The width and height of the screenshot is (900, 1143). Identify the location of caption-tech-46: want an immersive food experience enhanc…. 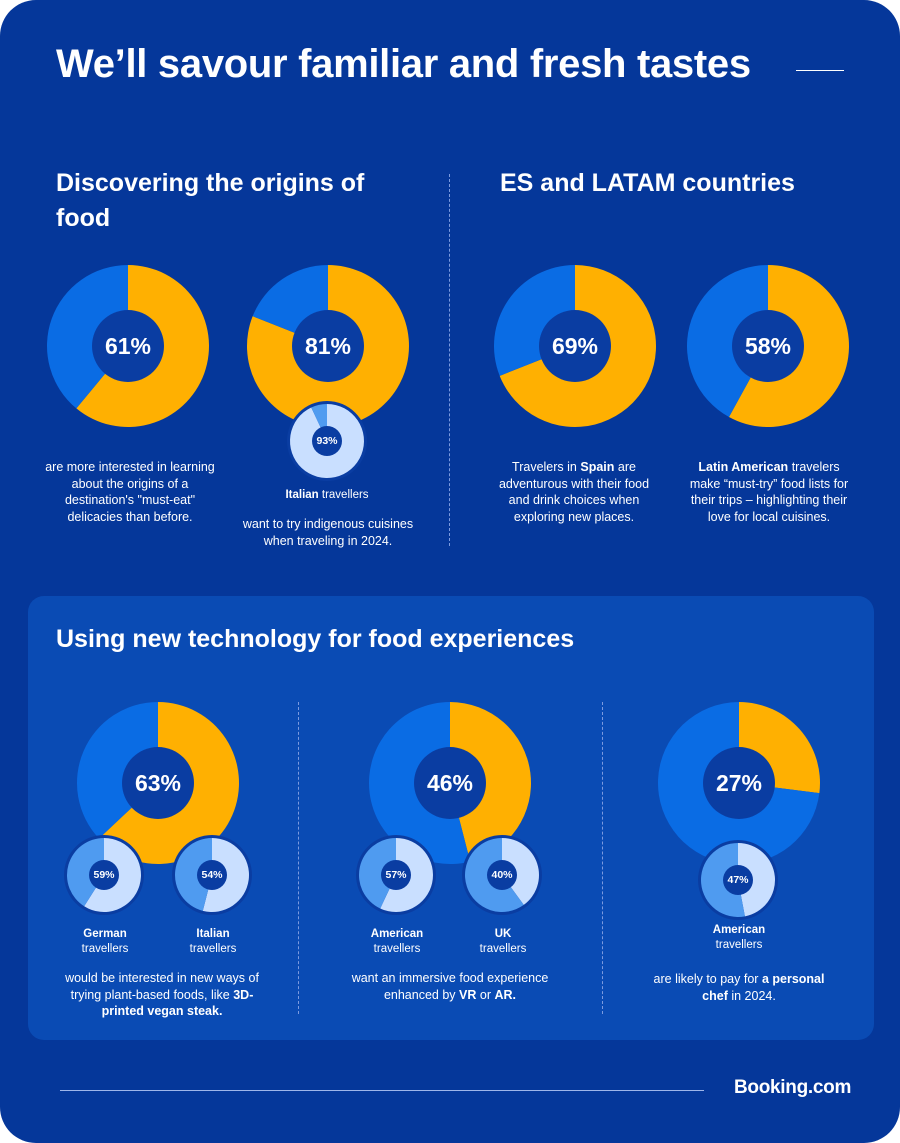
(450, 986).